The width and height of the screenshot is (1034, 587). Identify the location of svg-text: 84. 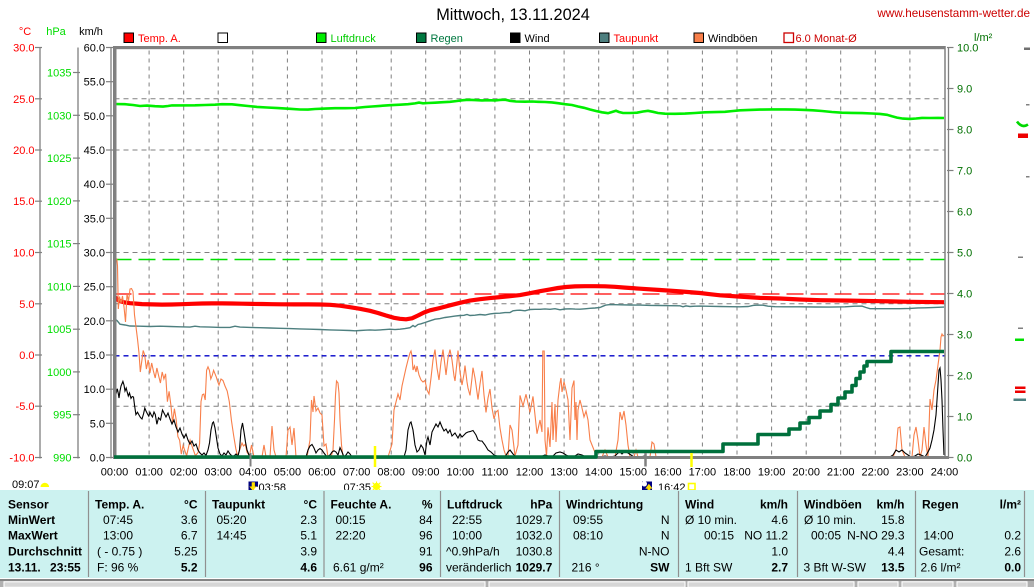
(426, 520).